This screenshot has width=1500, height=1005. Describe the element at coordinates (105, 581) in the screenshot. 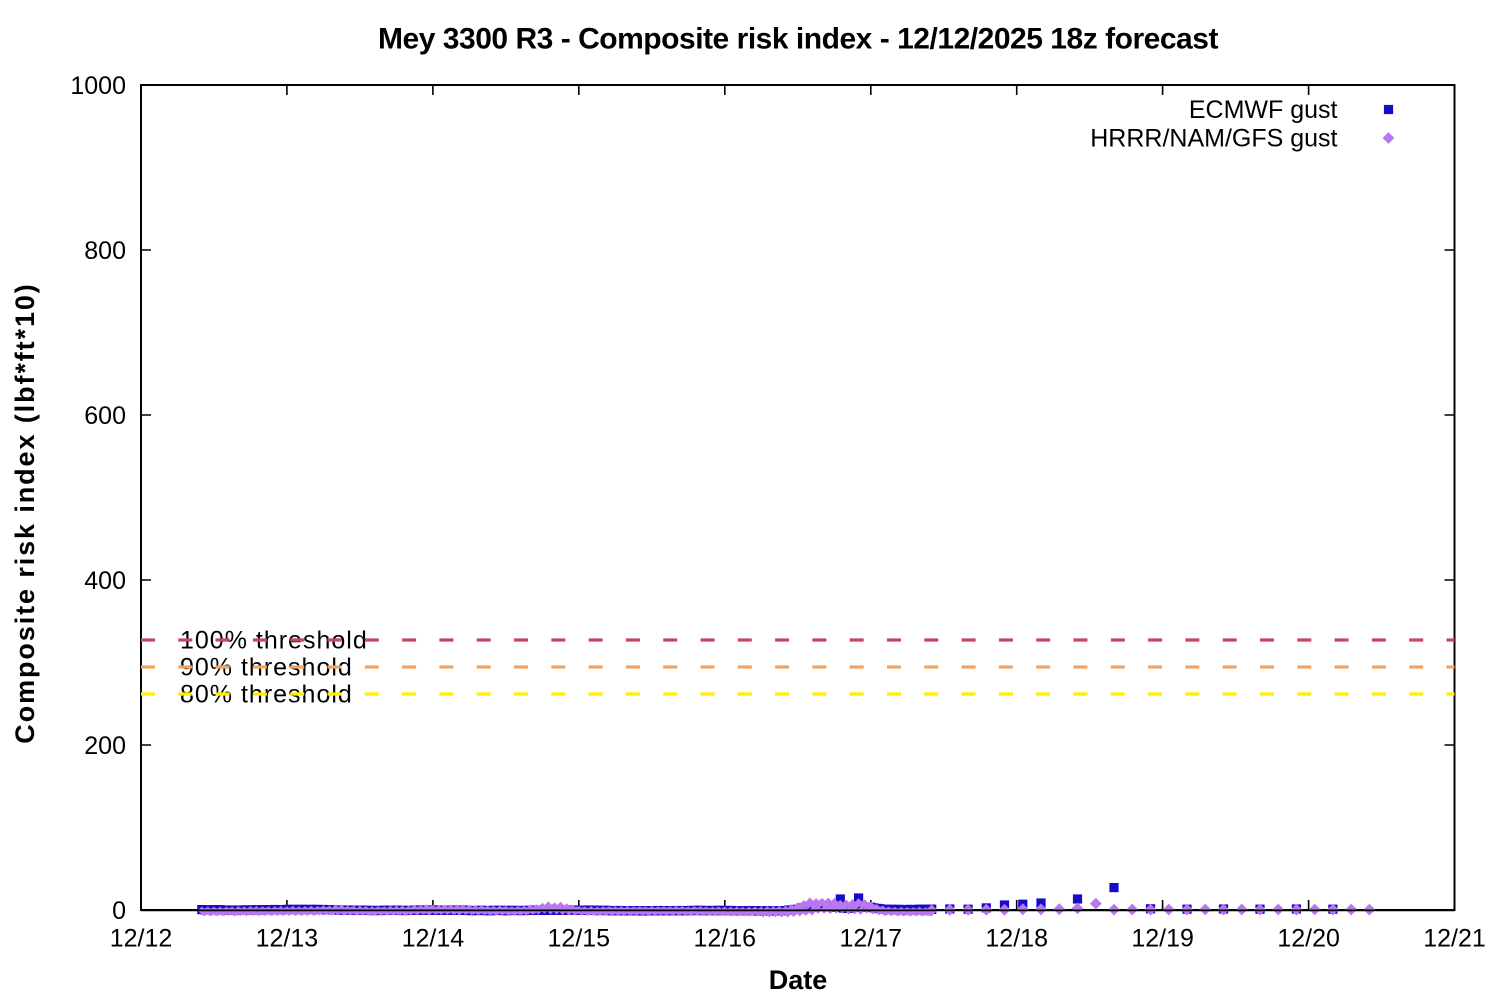

I see `svg-text: 400` at that location.